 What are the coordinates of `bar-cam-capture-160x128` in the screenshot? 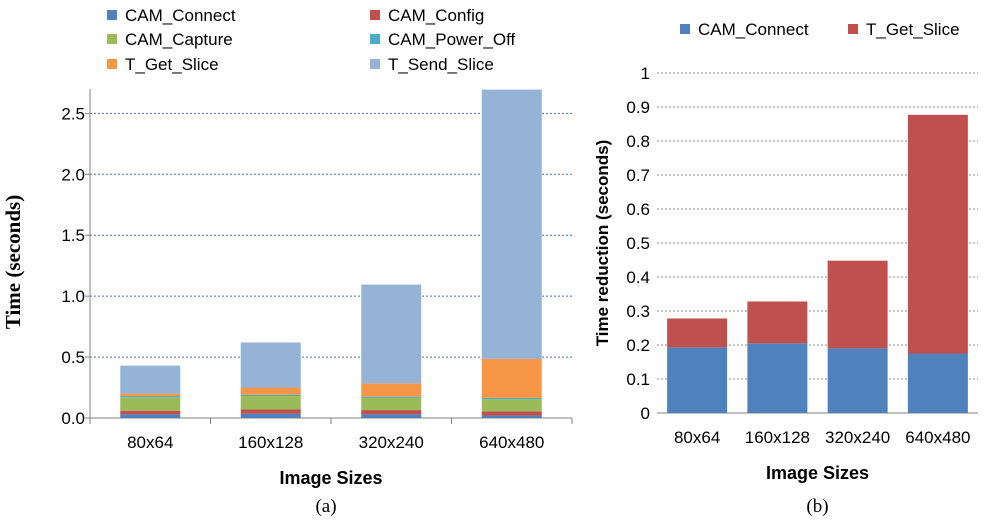 It's located at (270, 403).